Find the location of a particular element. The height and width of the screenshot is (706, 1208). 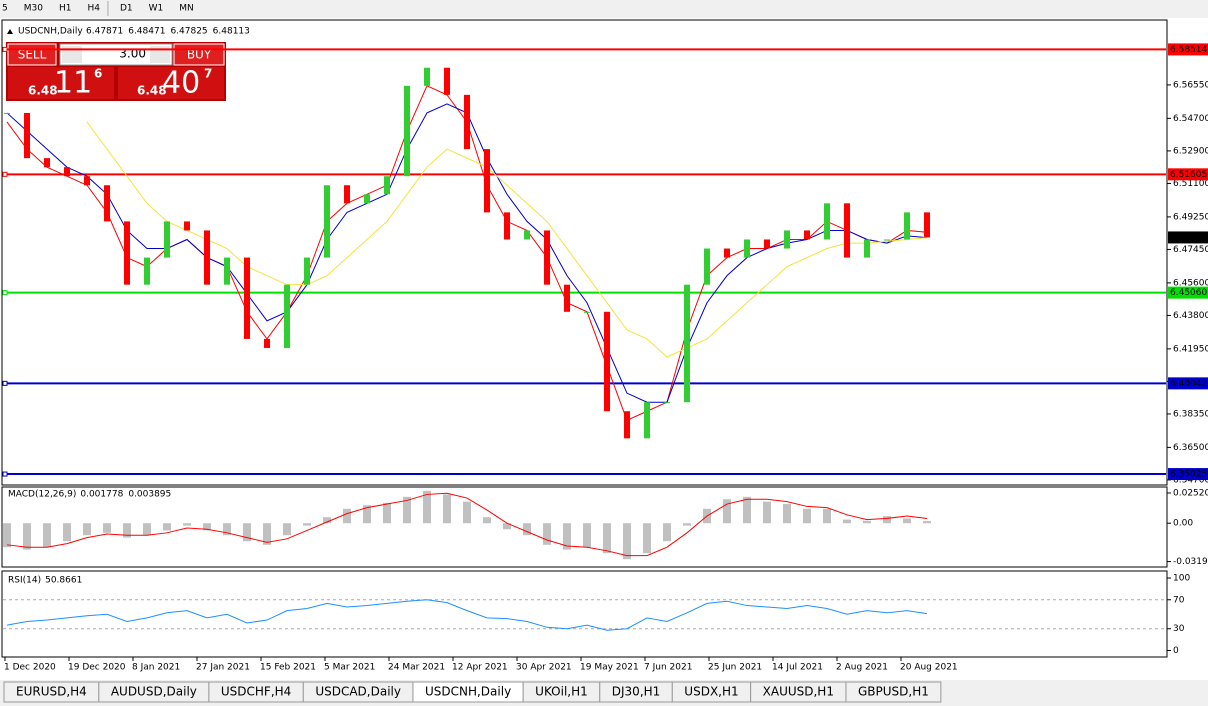

tab-label: DJ30,H1 is located at coordinates (636, 692).